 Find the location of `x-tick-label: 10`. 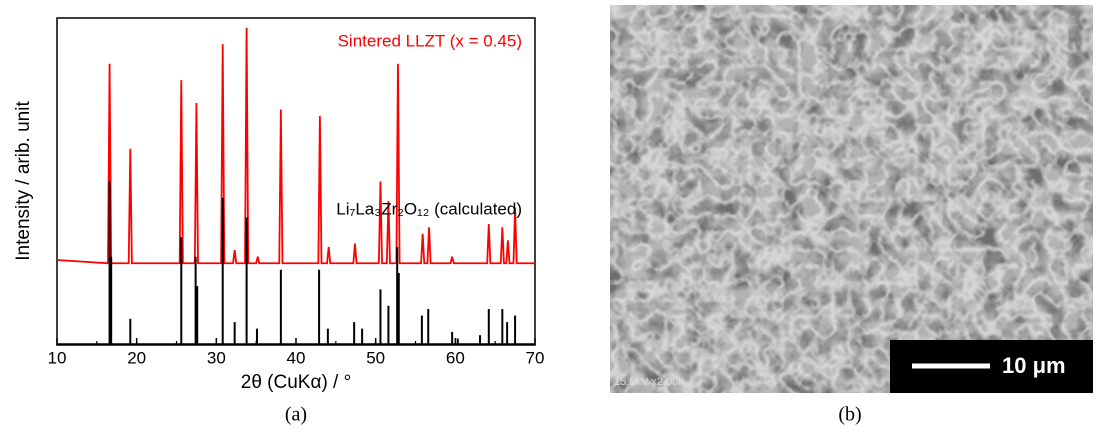

x-tick-label: 10 is located at coordinates (57, 357).